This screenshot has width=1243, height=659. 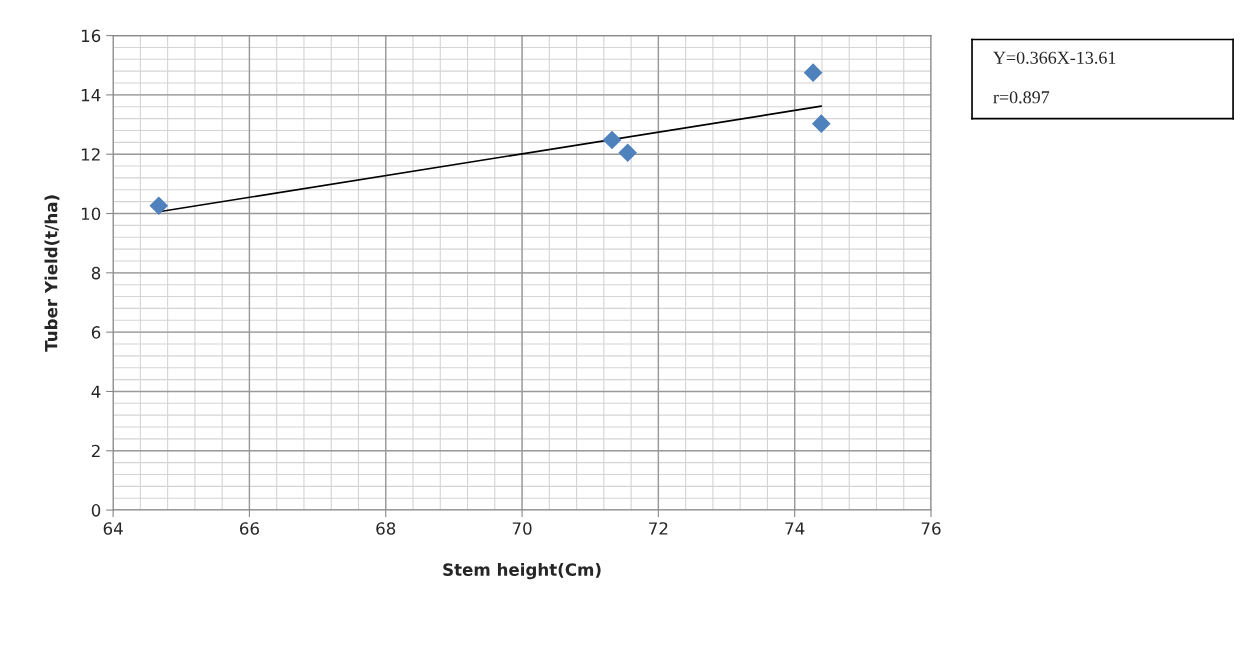 I want to click on y-axis-title: Tuber Yield(t/ha), so click(x=52, y=273).